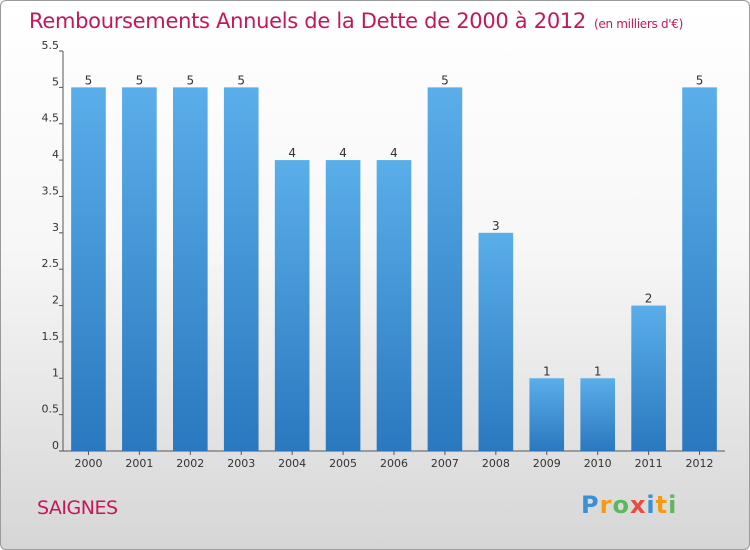 This screenshot has height=550, width=750. I want to click on x-tick-label: 2010, so click(598, 463).